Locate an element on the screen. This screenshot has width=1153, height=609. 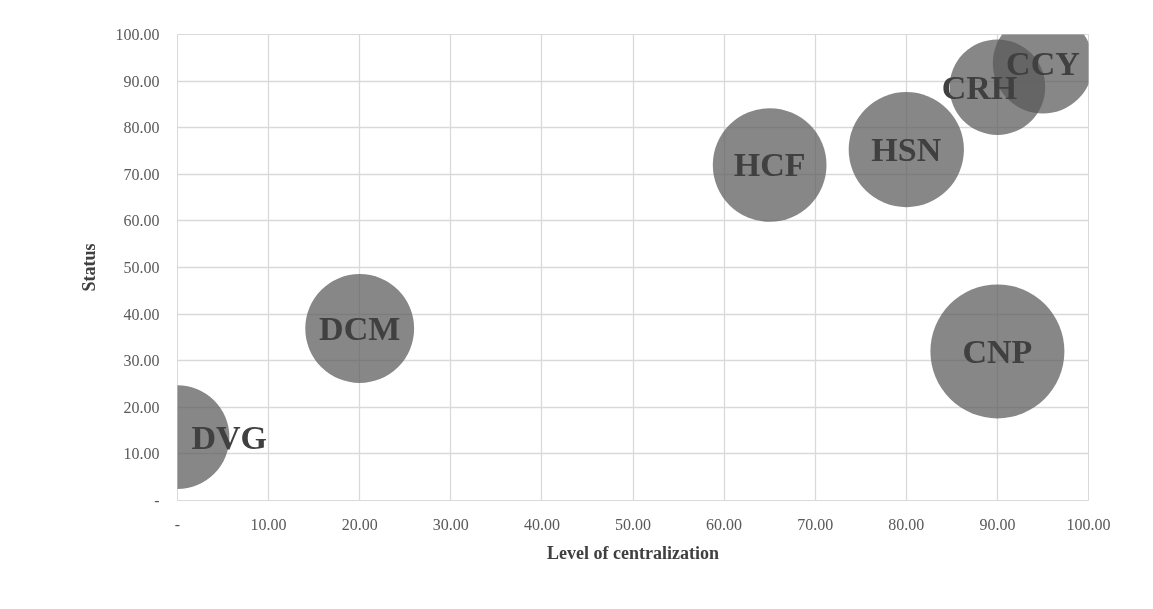
x-tick-label: 30.00 is located at coordinates (450, 524).